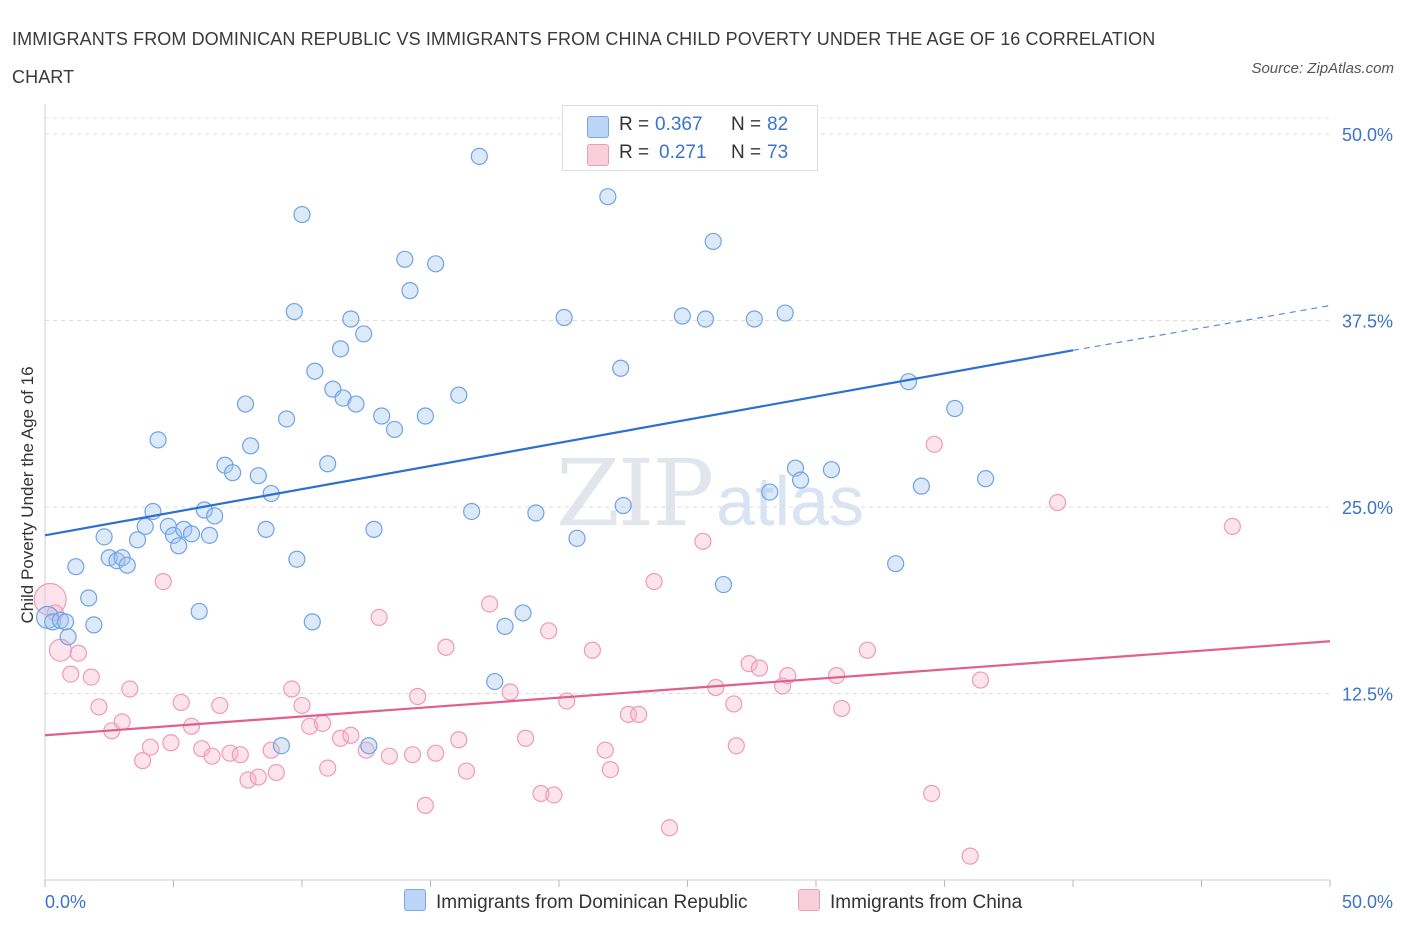 The height and width of the screenshot is (930, 1406). Describe the element at coordinates (592, 902) in the screenshot. I see `legend-label: Immigrants from Dominican Republic` at that location.